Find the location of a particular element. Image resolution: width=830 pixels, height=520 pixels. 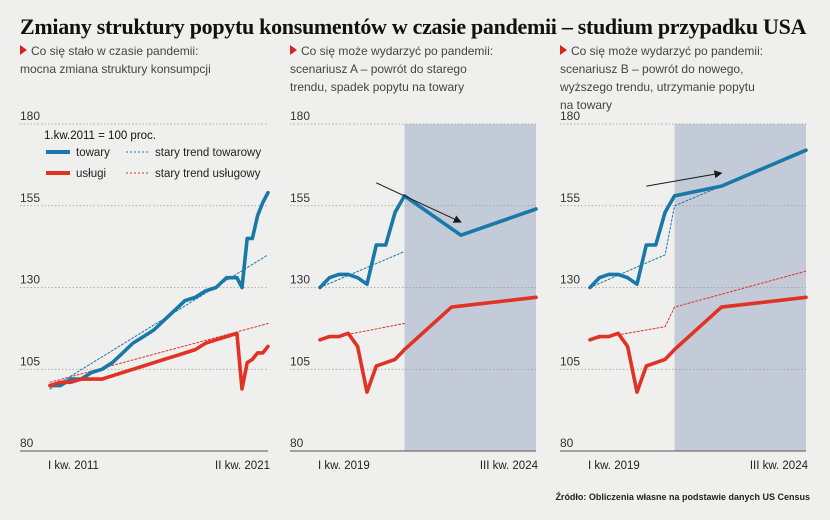

legend-label: stary trend usługowy is located at coordinates (208, 174).